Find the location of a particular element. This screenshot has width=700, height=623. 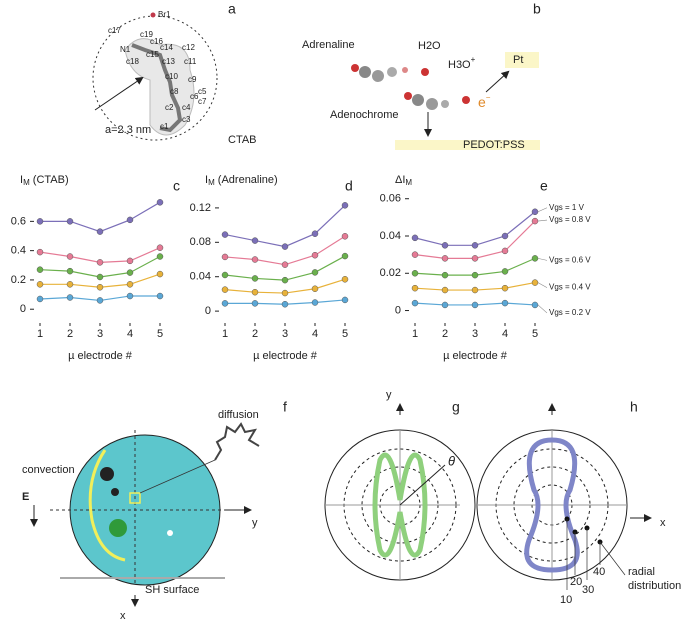

label: convection is located at coordinates (48, 470).